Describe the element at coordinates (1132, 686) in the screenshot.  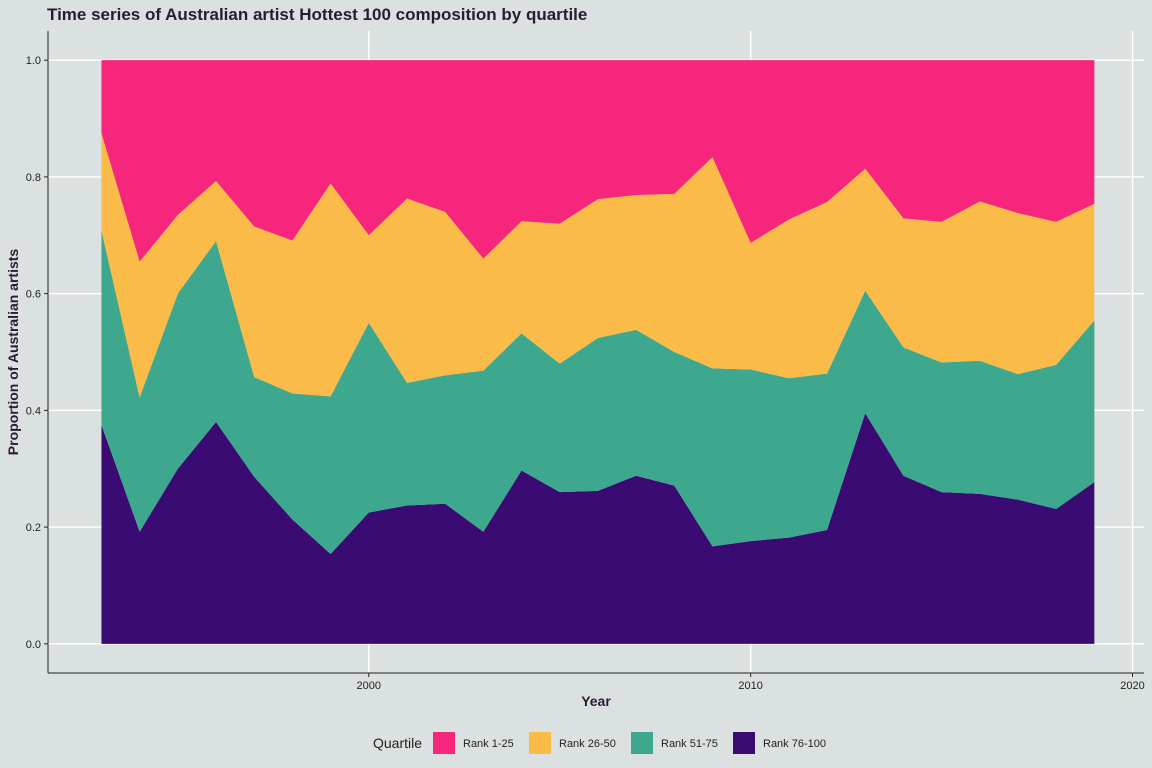
I see `x-tick-label: 2020` at that location.